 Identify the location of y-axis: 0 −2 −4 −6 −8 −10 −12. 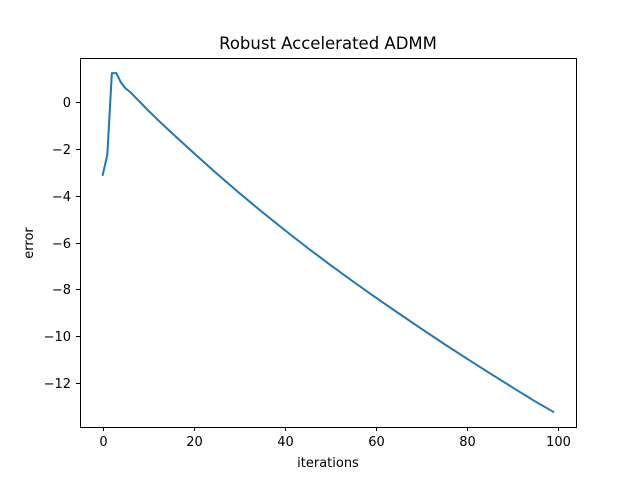
(62, 244).